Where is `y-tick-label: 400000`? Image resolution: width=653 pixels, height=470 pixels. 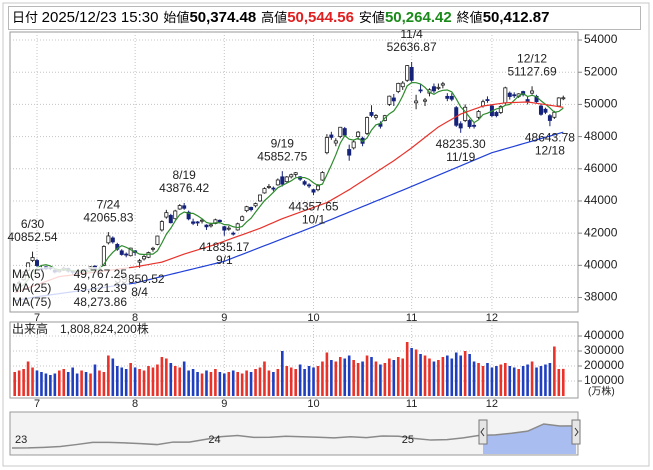 y-tick-label: 400000 is located at coordinates (604, 335).